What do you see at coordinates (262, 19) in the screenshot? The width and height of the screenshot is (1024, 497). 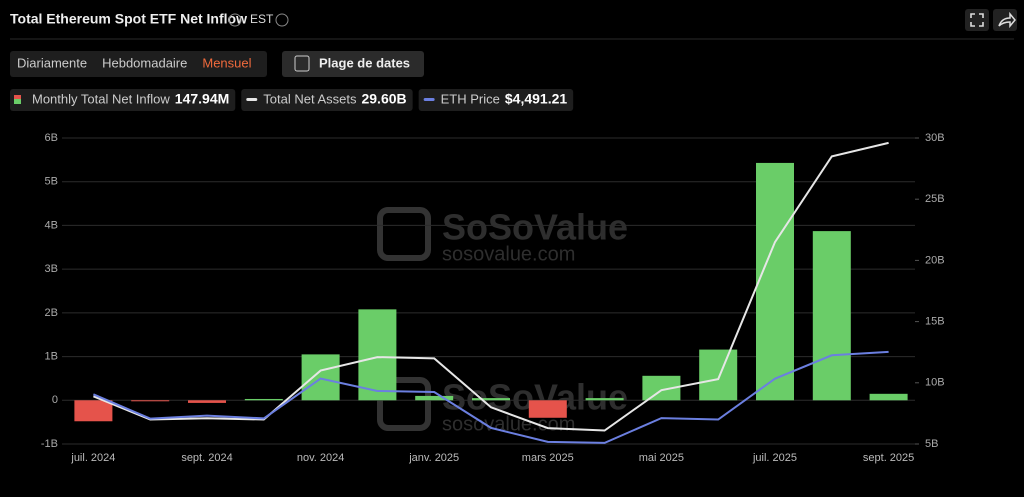 I see `timezone: EST` at bounding box center [262, 19].